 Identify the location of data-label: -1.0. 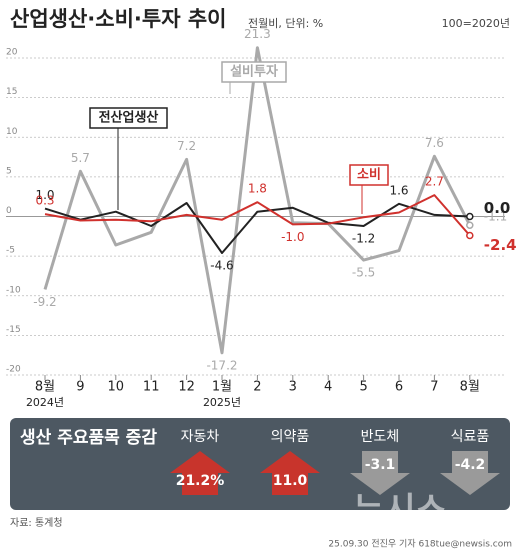
(292, 237).